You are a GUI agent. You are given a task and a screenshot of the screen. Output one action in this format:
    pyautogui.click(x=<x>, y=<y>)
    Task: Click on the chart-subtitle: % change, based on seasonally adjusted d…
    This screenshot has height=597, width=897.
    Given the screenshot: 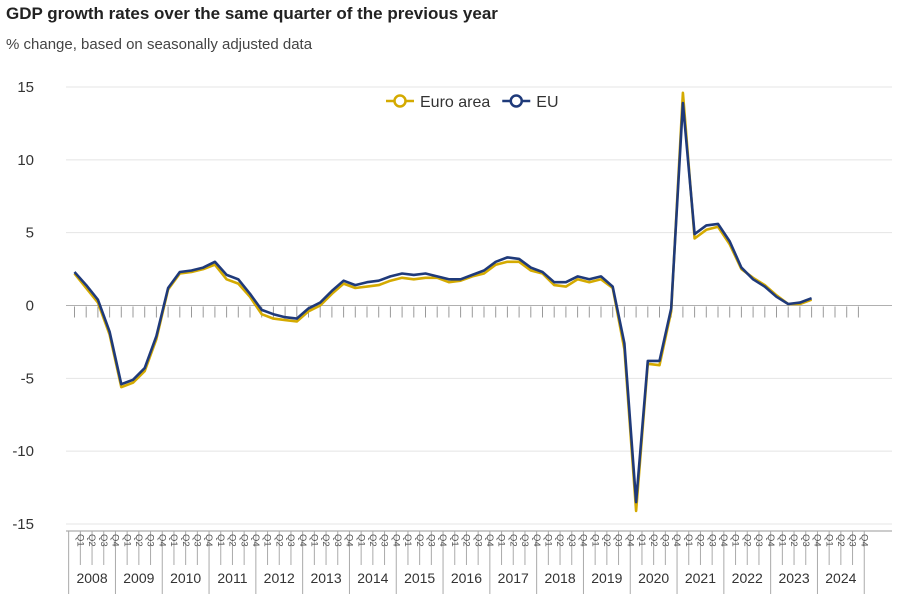 What is the action you would take?
    pyautogui.click(x=159, y=44)
    